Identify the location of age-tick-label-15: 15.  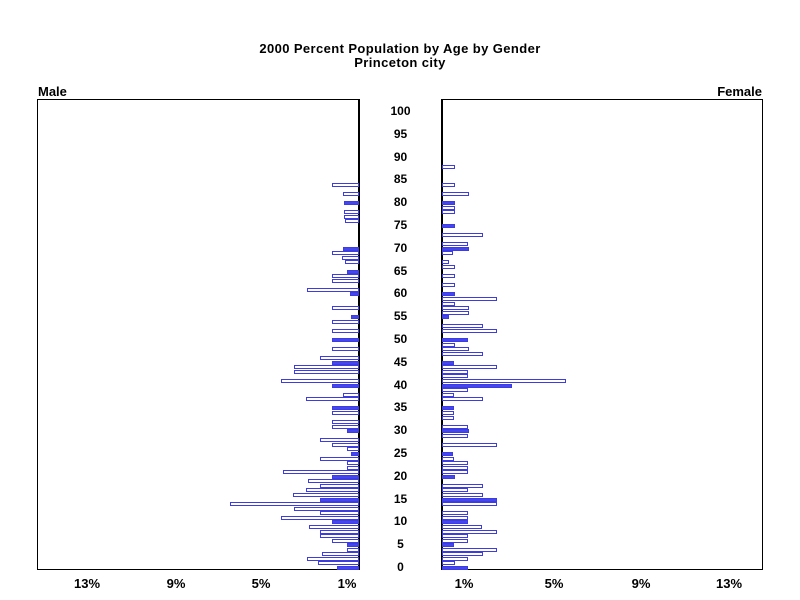
(400, 499).